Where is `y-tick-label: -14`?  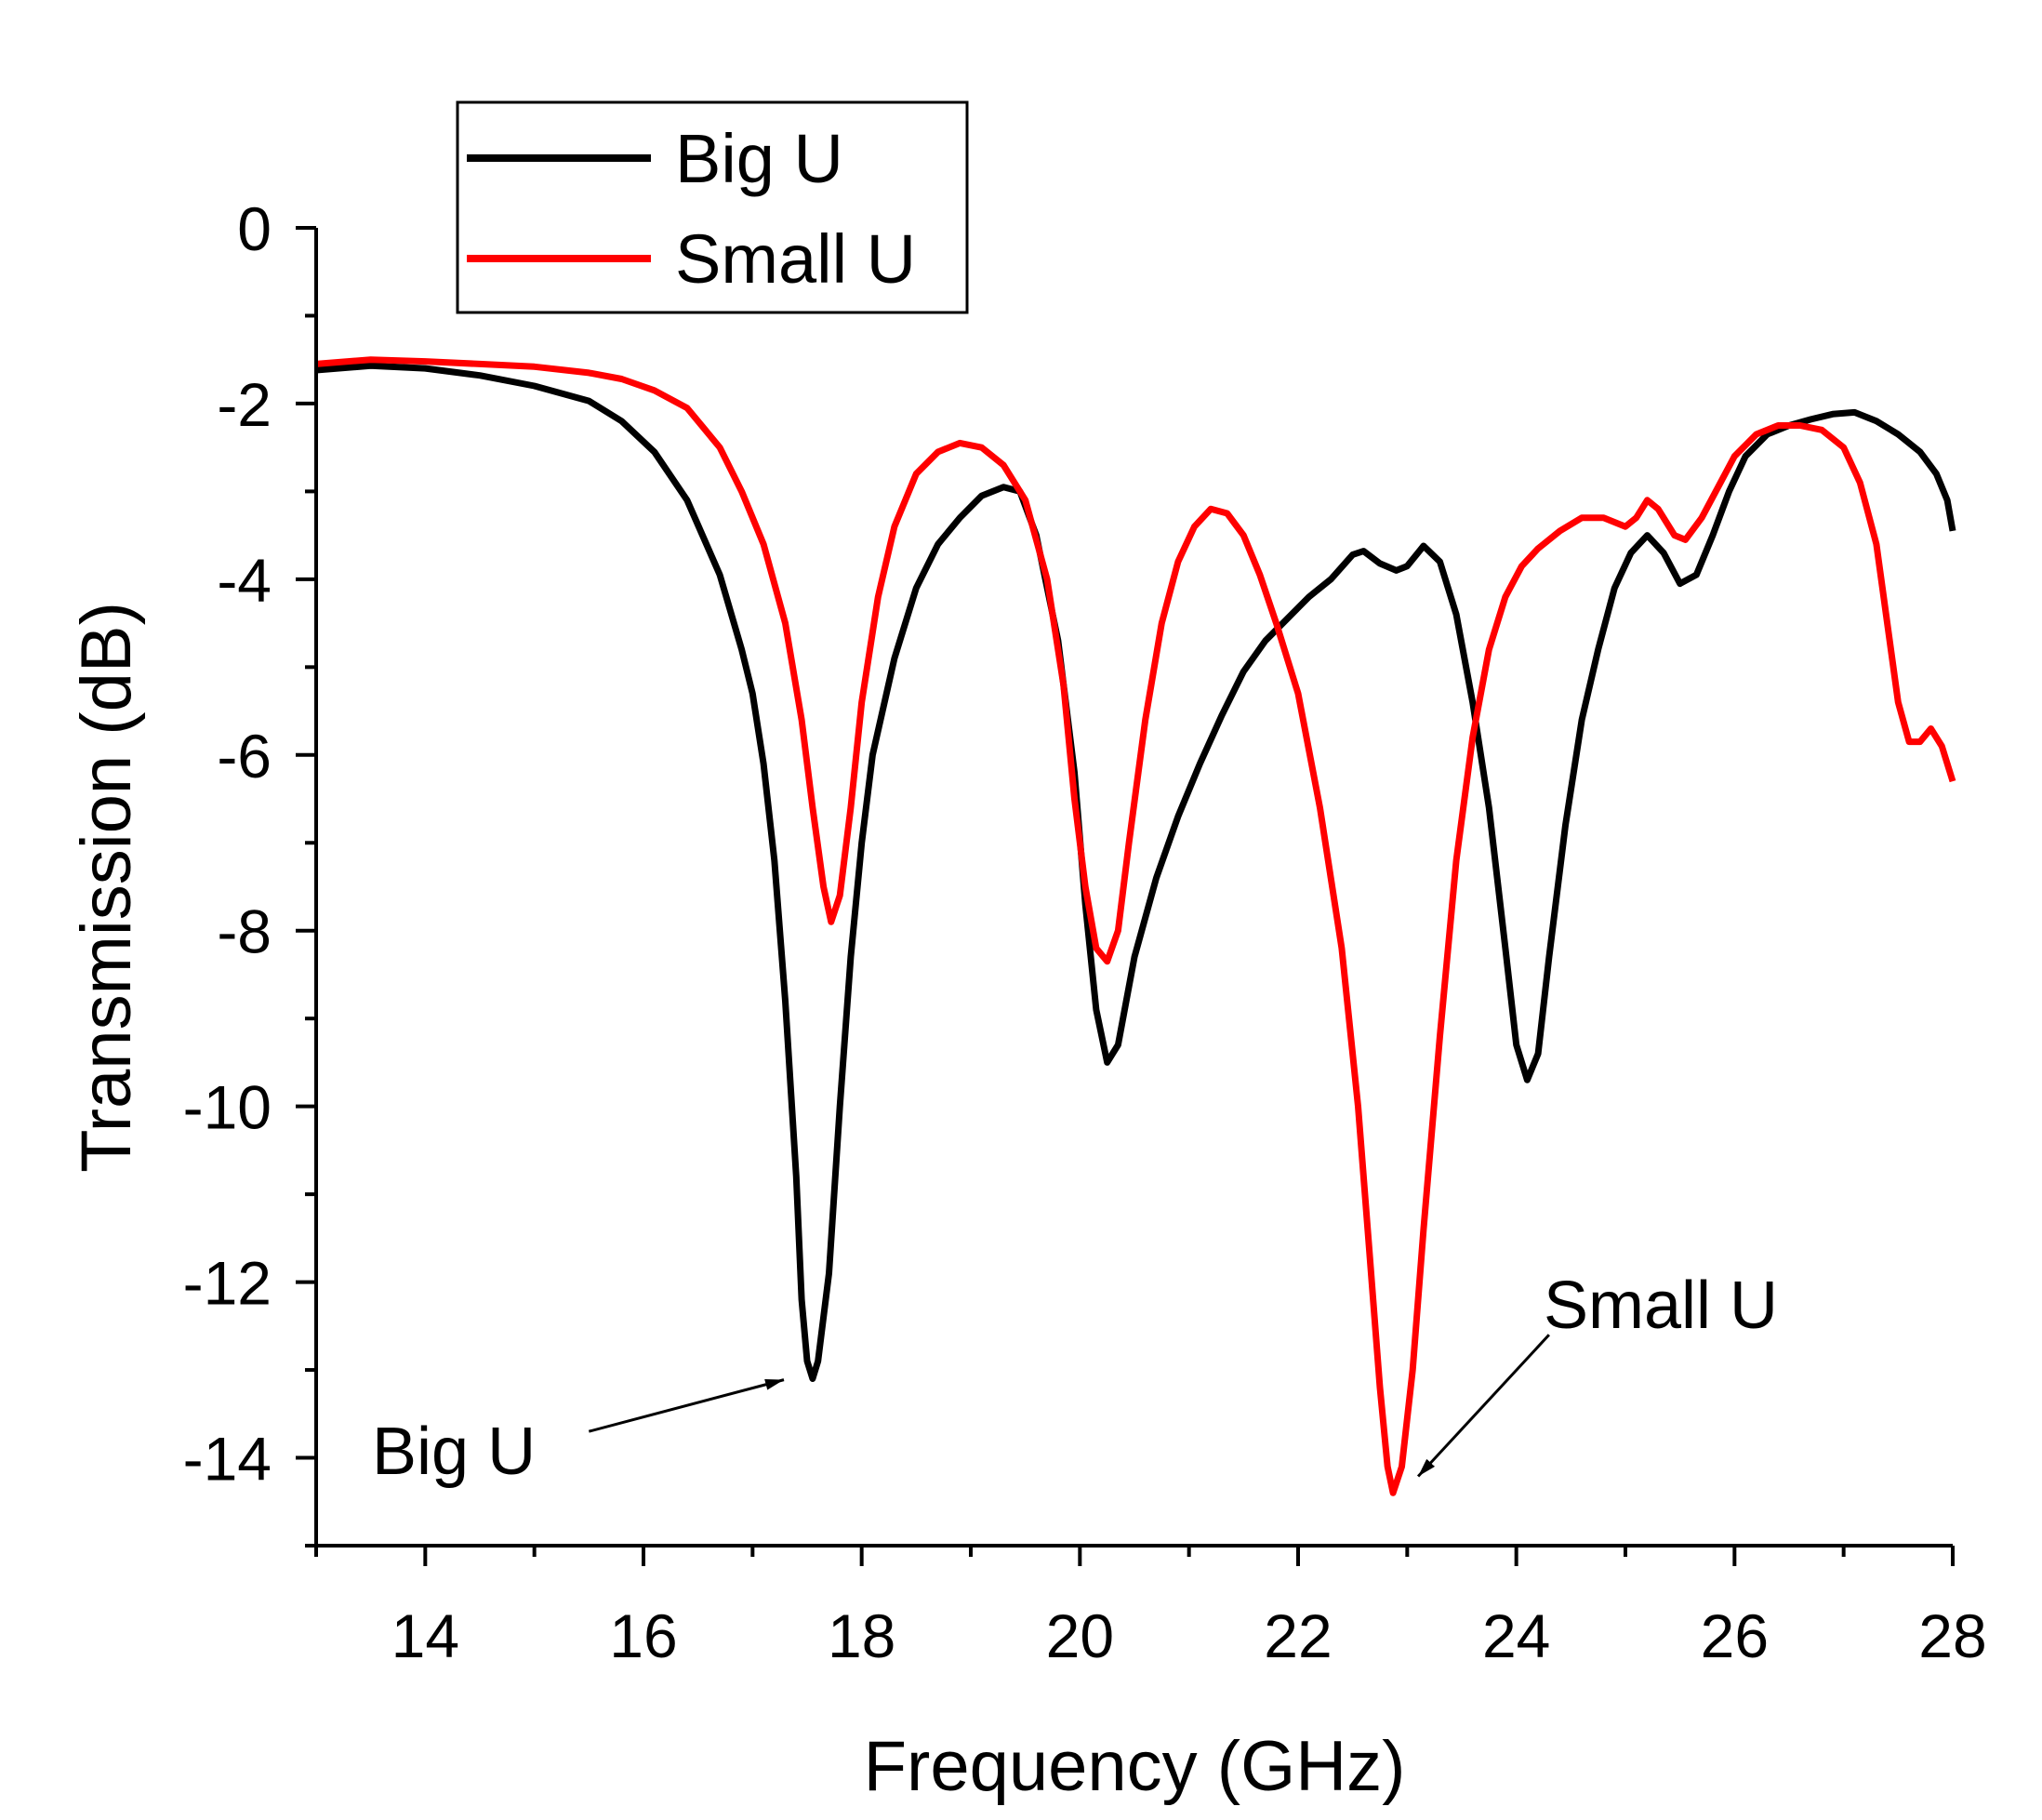 y-tick-label: -14 is located at coordinates (227, 1459).